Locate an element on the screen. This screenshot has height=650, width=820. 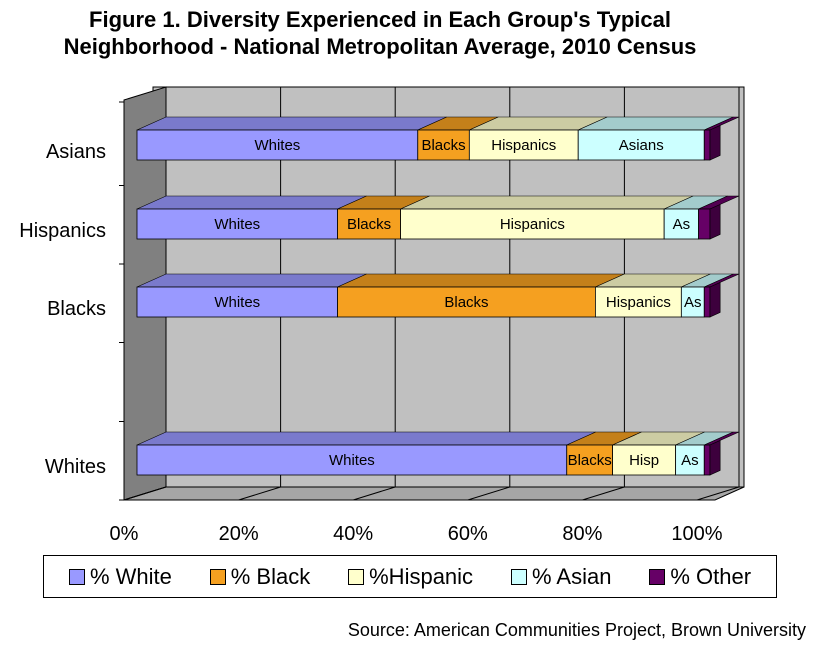
category-label: Asians is located at coordinates (76, 152).